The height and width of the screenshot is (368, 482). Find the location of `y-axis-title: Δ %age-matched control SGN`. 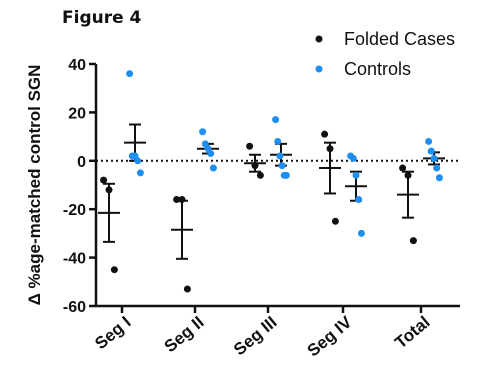

y-axis-title: Δ %age-matched control SGN is located at coordinates (34, 185).